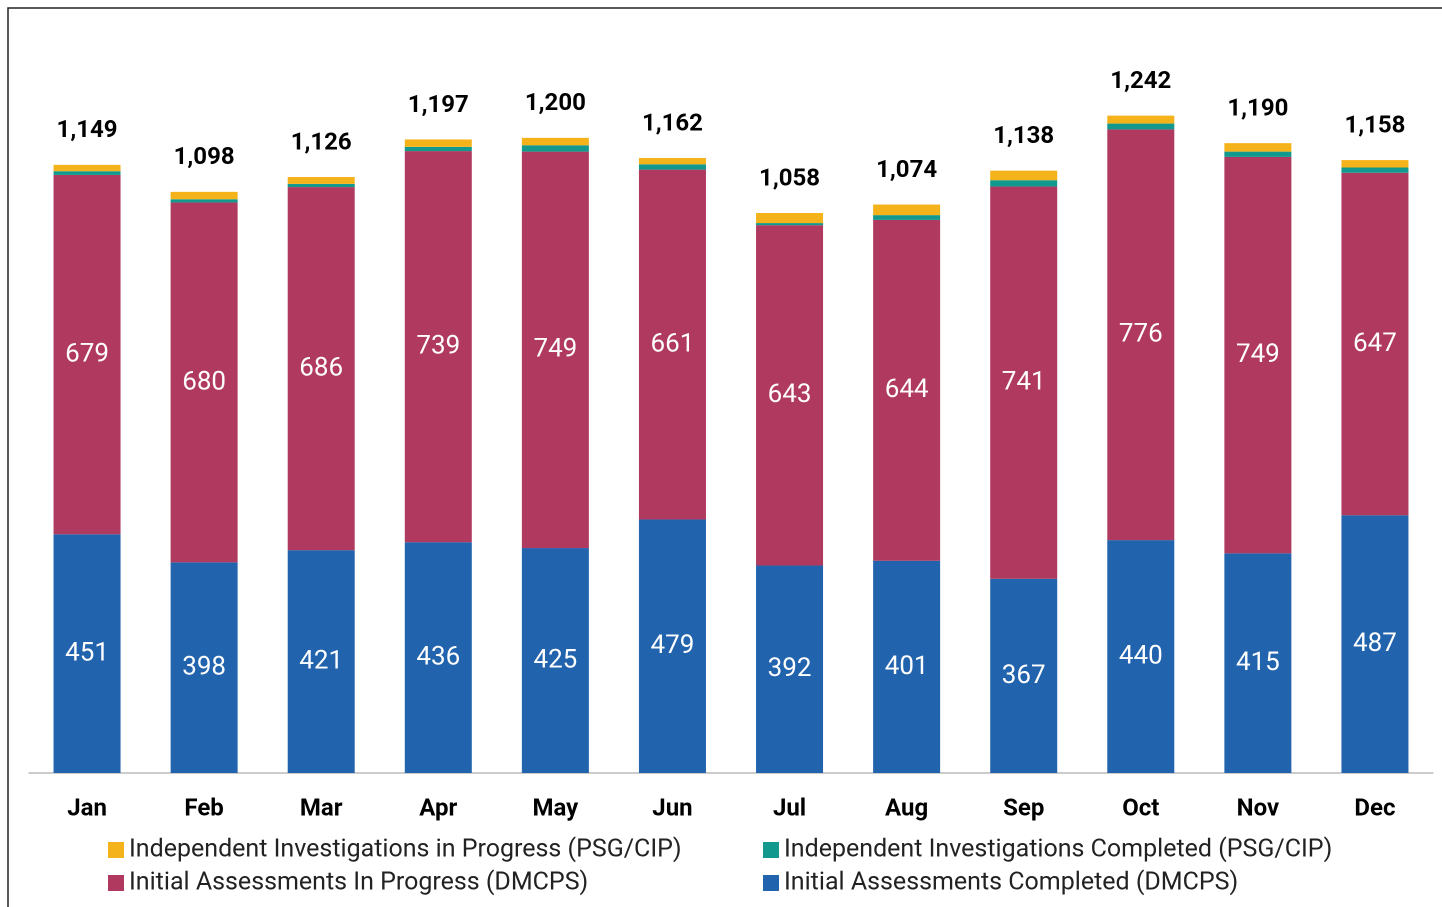 This screenshot has height=907, width=1442. I want to click on legend-label: Initial Assessments In Progress (DMCPS), so click(358, 882).